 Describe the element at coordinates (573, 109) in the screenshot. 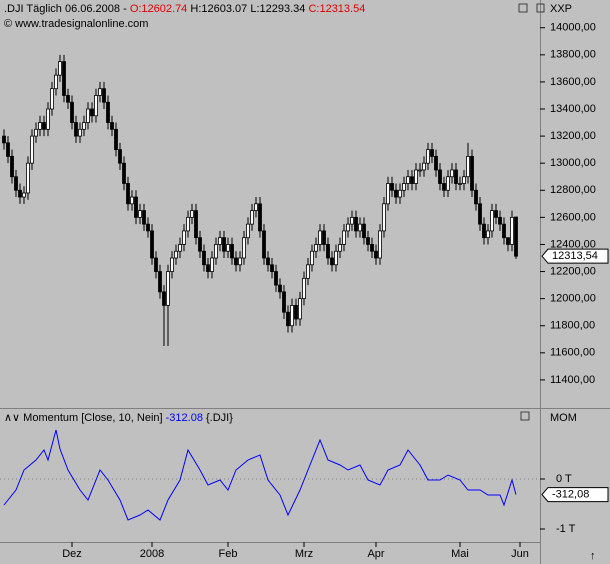

I see `y-tick-label: 13400,00` at that location.